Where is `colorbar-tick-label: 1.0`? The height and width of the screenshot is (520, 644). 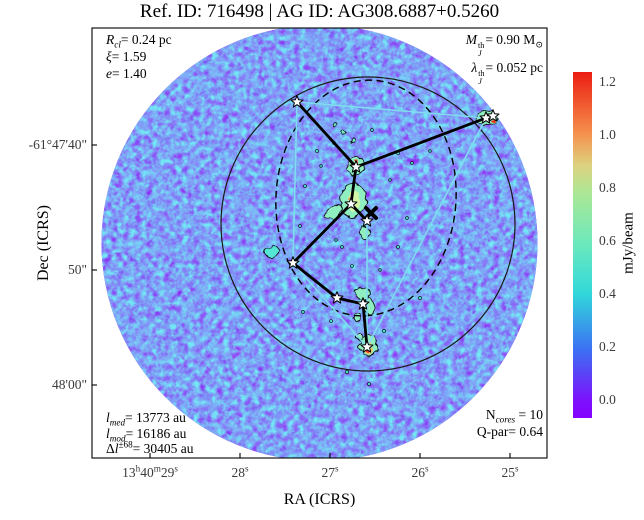 colorbar-tick-label: 1.0 is located at coordinates (607, 134).